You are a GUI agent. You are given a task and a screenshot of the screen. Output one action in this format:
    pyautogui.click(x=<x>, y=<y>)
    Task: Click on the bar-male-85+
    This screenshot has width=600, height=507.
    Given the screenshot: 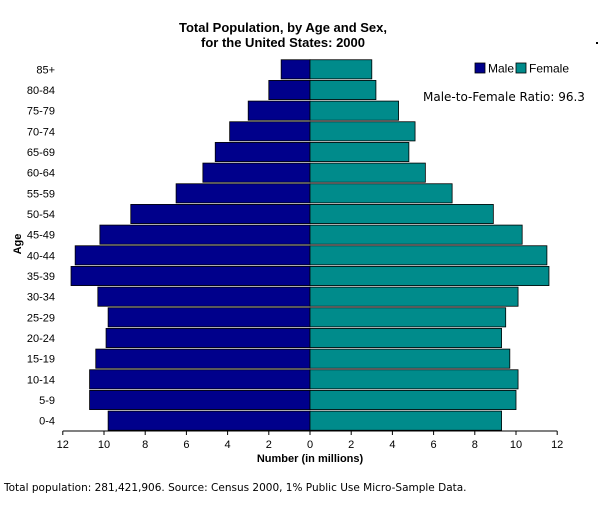 What is the action you would take?
    pyautogui.click(x=295, y=69)
    